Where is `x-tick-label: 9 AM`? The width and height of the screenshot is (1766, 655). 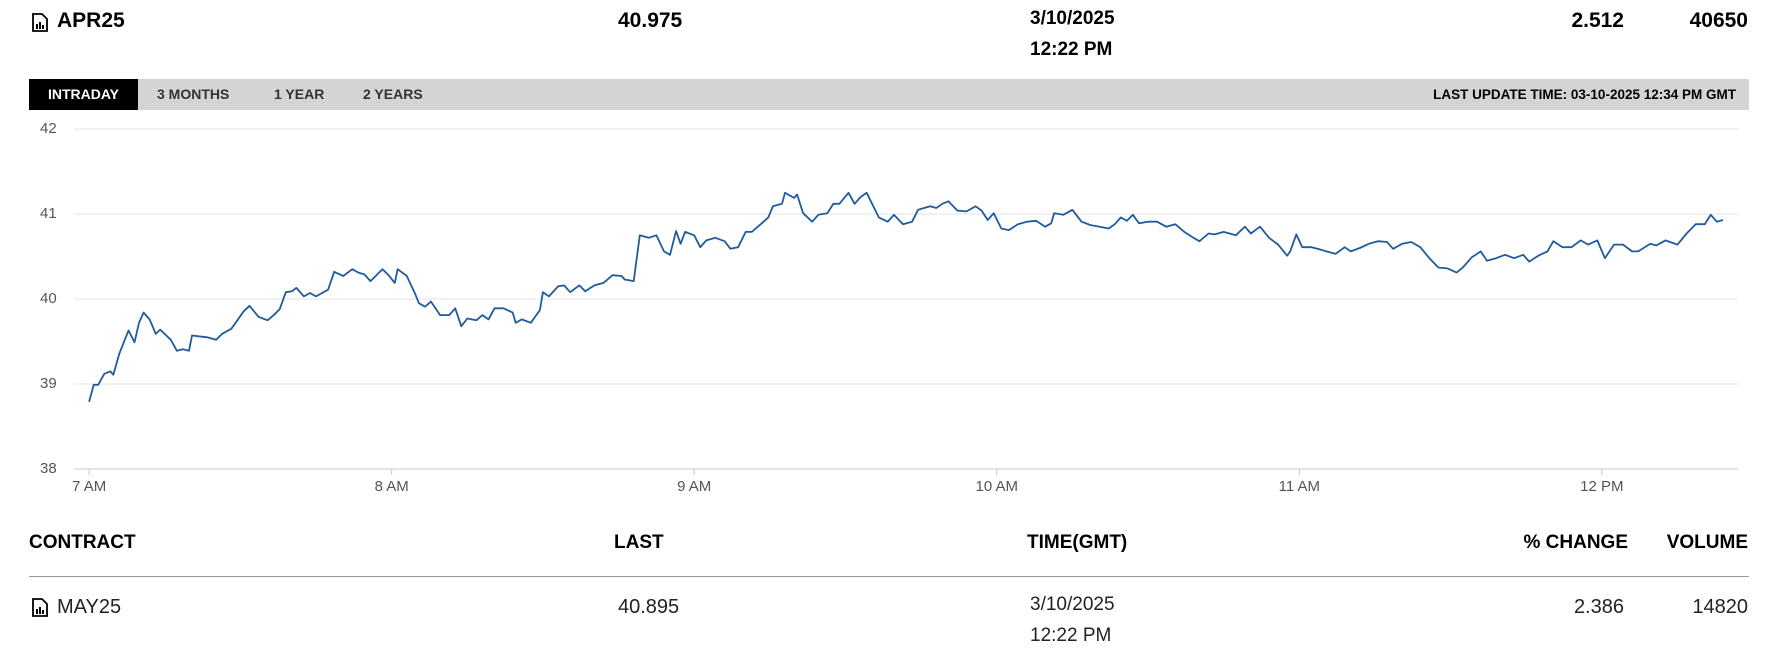
x-tick-label: 9 AM is located at coordinates (694, 486).